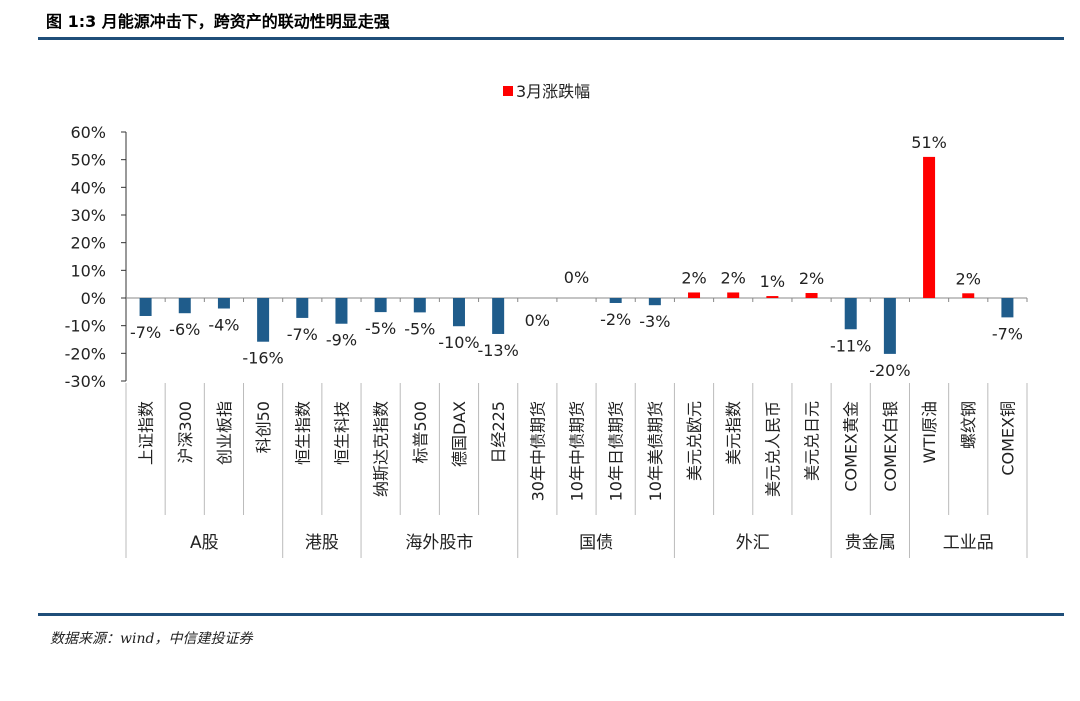 The width and height of the screenshot is (1080, 701). Describe the element at coordinates (184, 329) in the screenshot. I see `data-label: -6%` at that location.